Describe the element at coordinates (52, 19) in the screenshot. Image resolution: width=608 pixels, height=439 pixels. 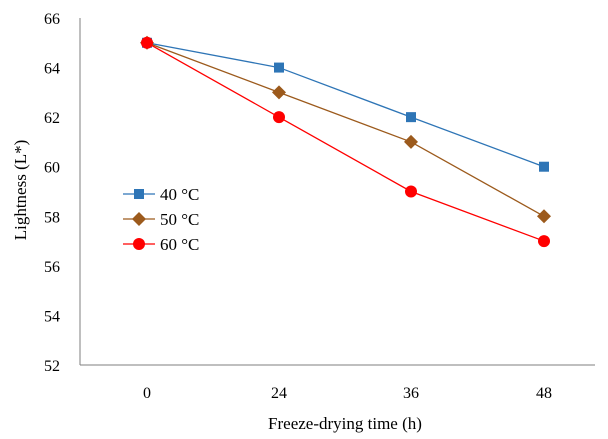
I see `y-tick-label: 66` at that location.